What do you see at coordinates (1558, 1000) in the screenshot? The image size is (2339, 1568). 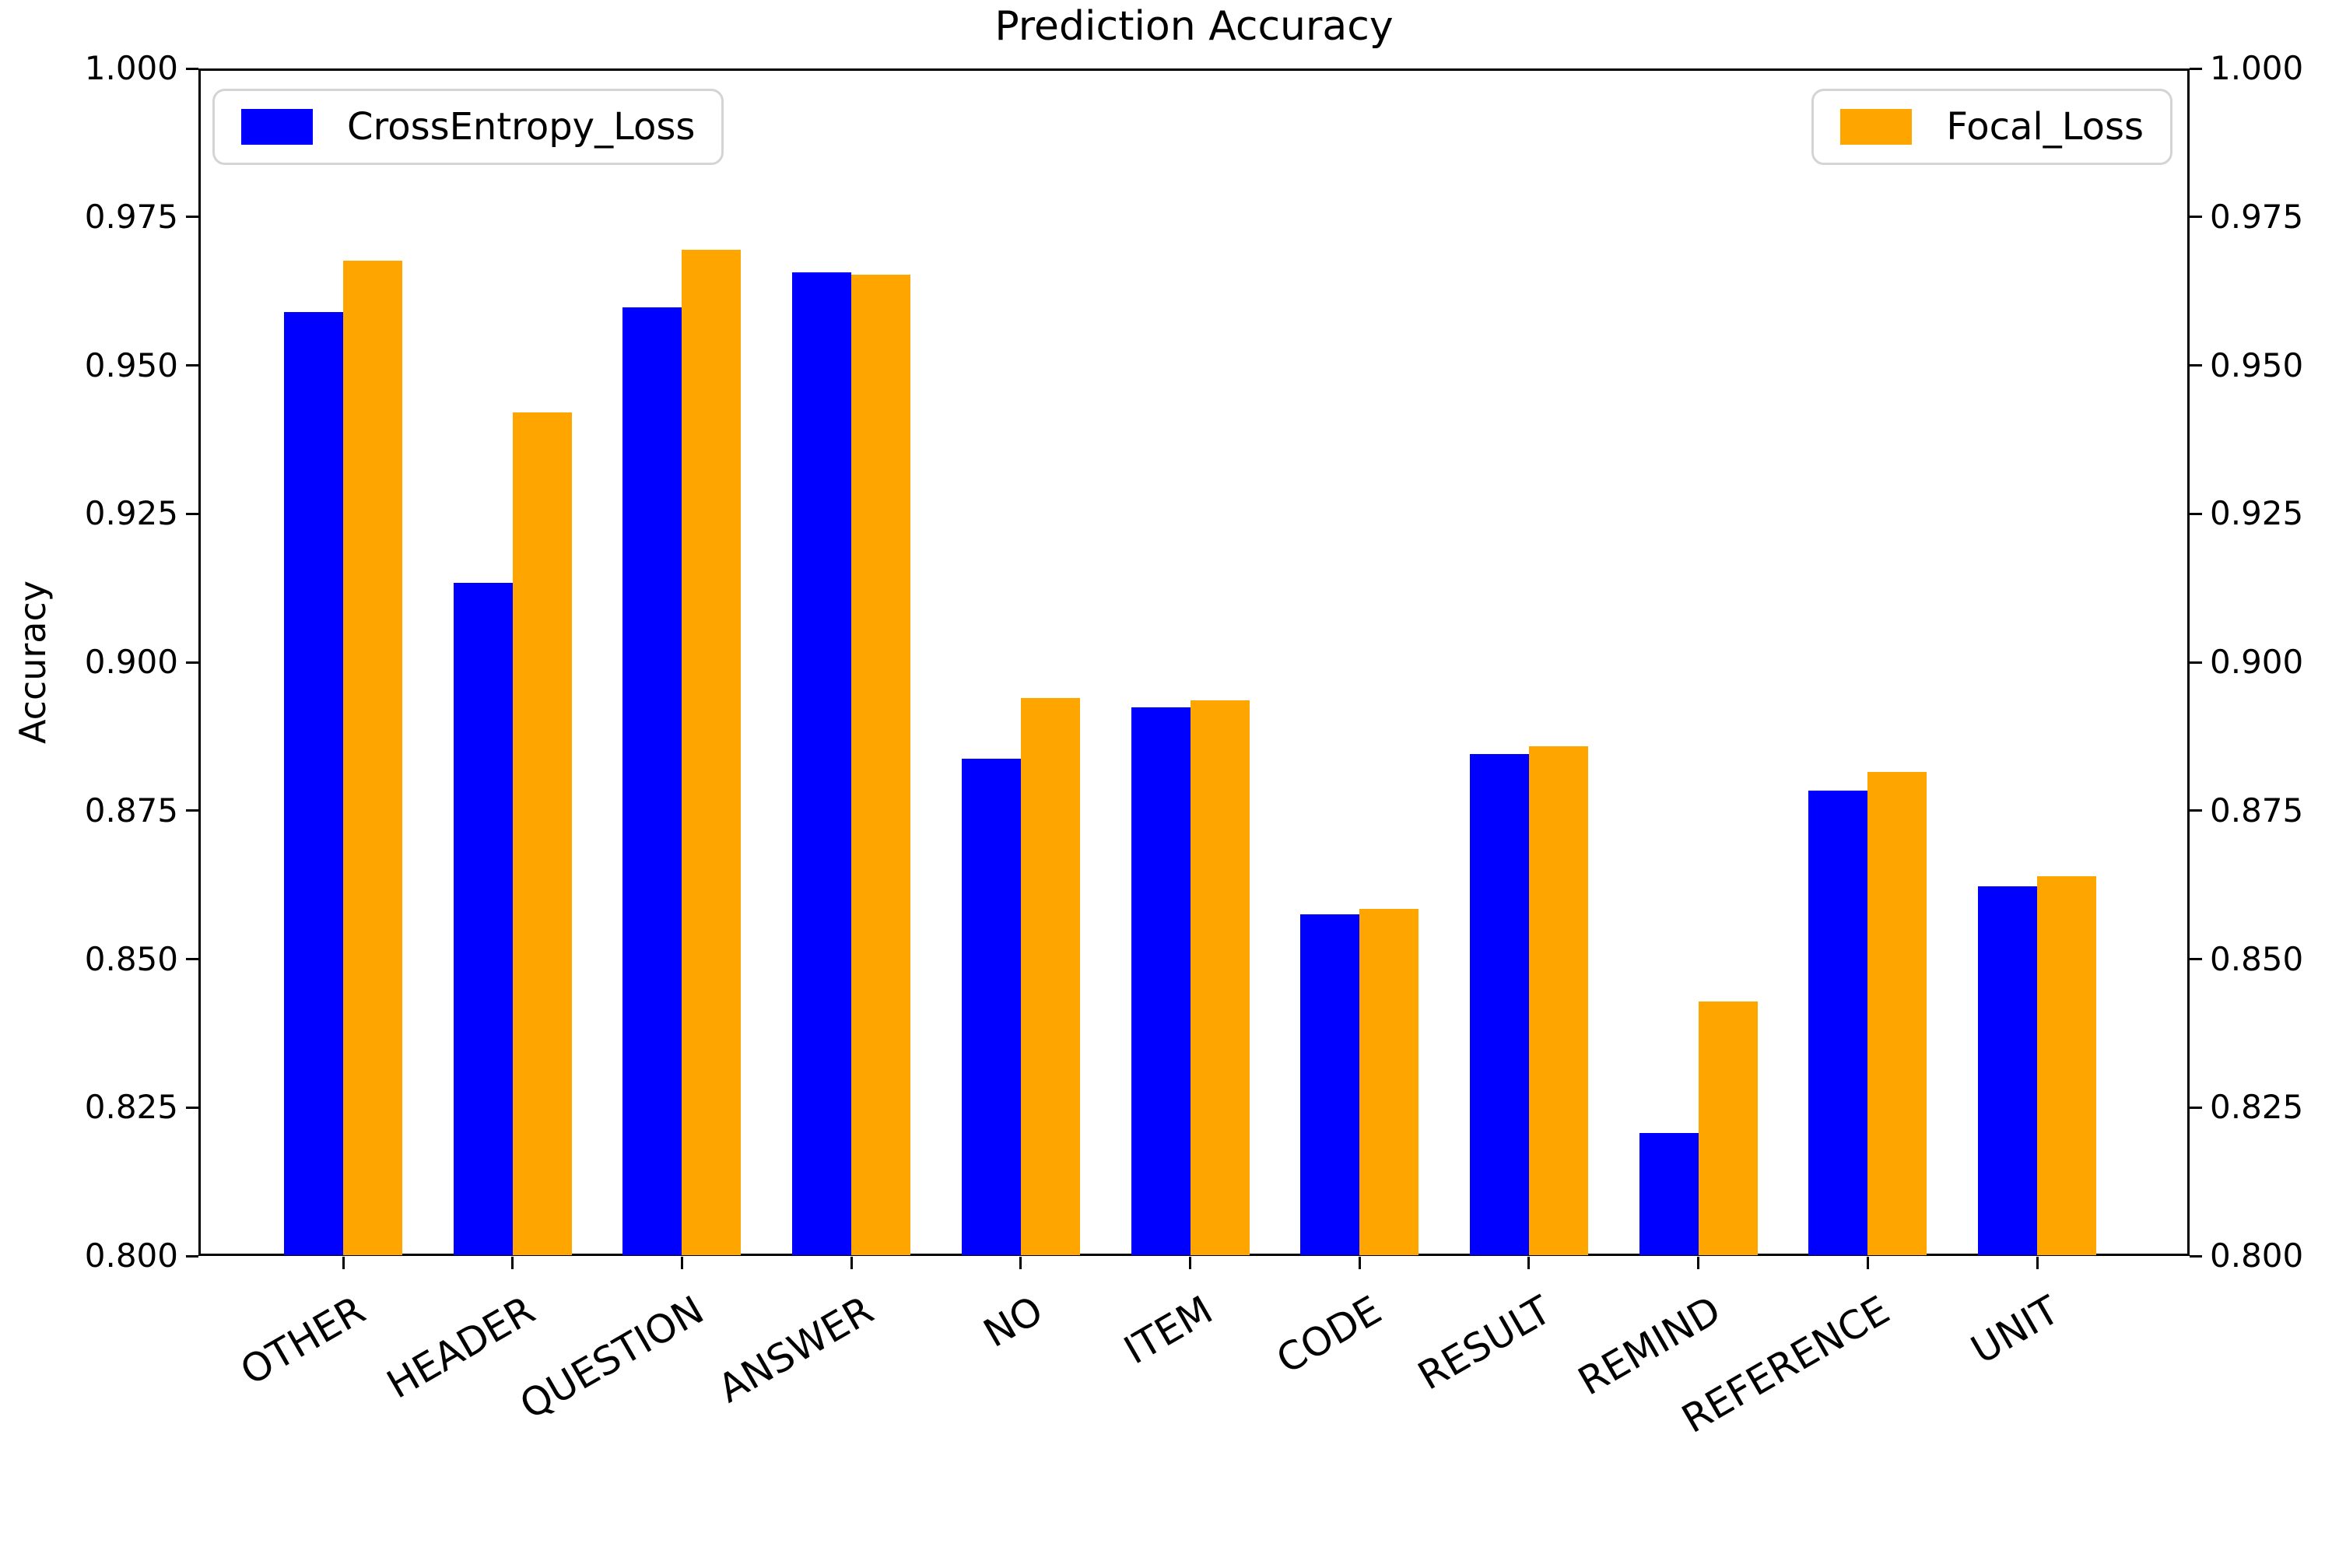 I see `bar-focal_loss-result` at bounding box center [1558, 1000].